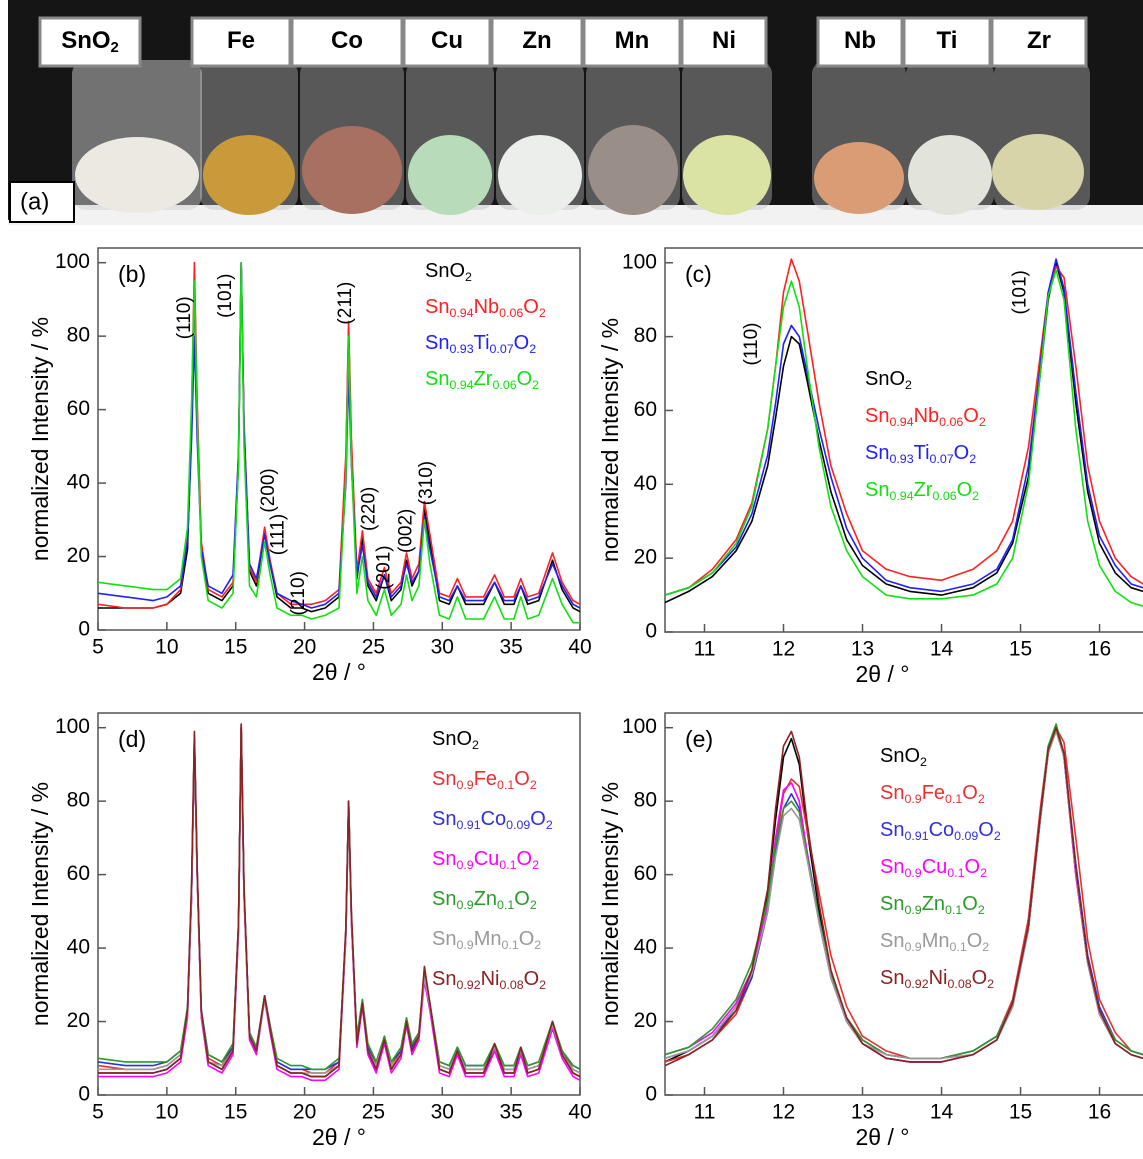 The image size is (1143, 1159). I want to click on sample-label: Ti, so click(947, 40).